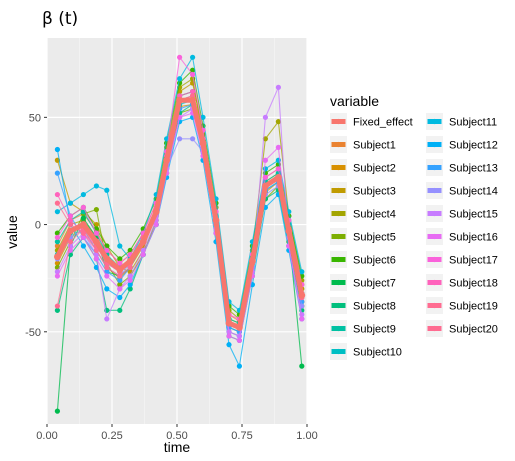 This screenshot has width=515, height=461. I want to click on legend-item-subject6: Subject6, so click(363, 259).